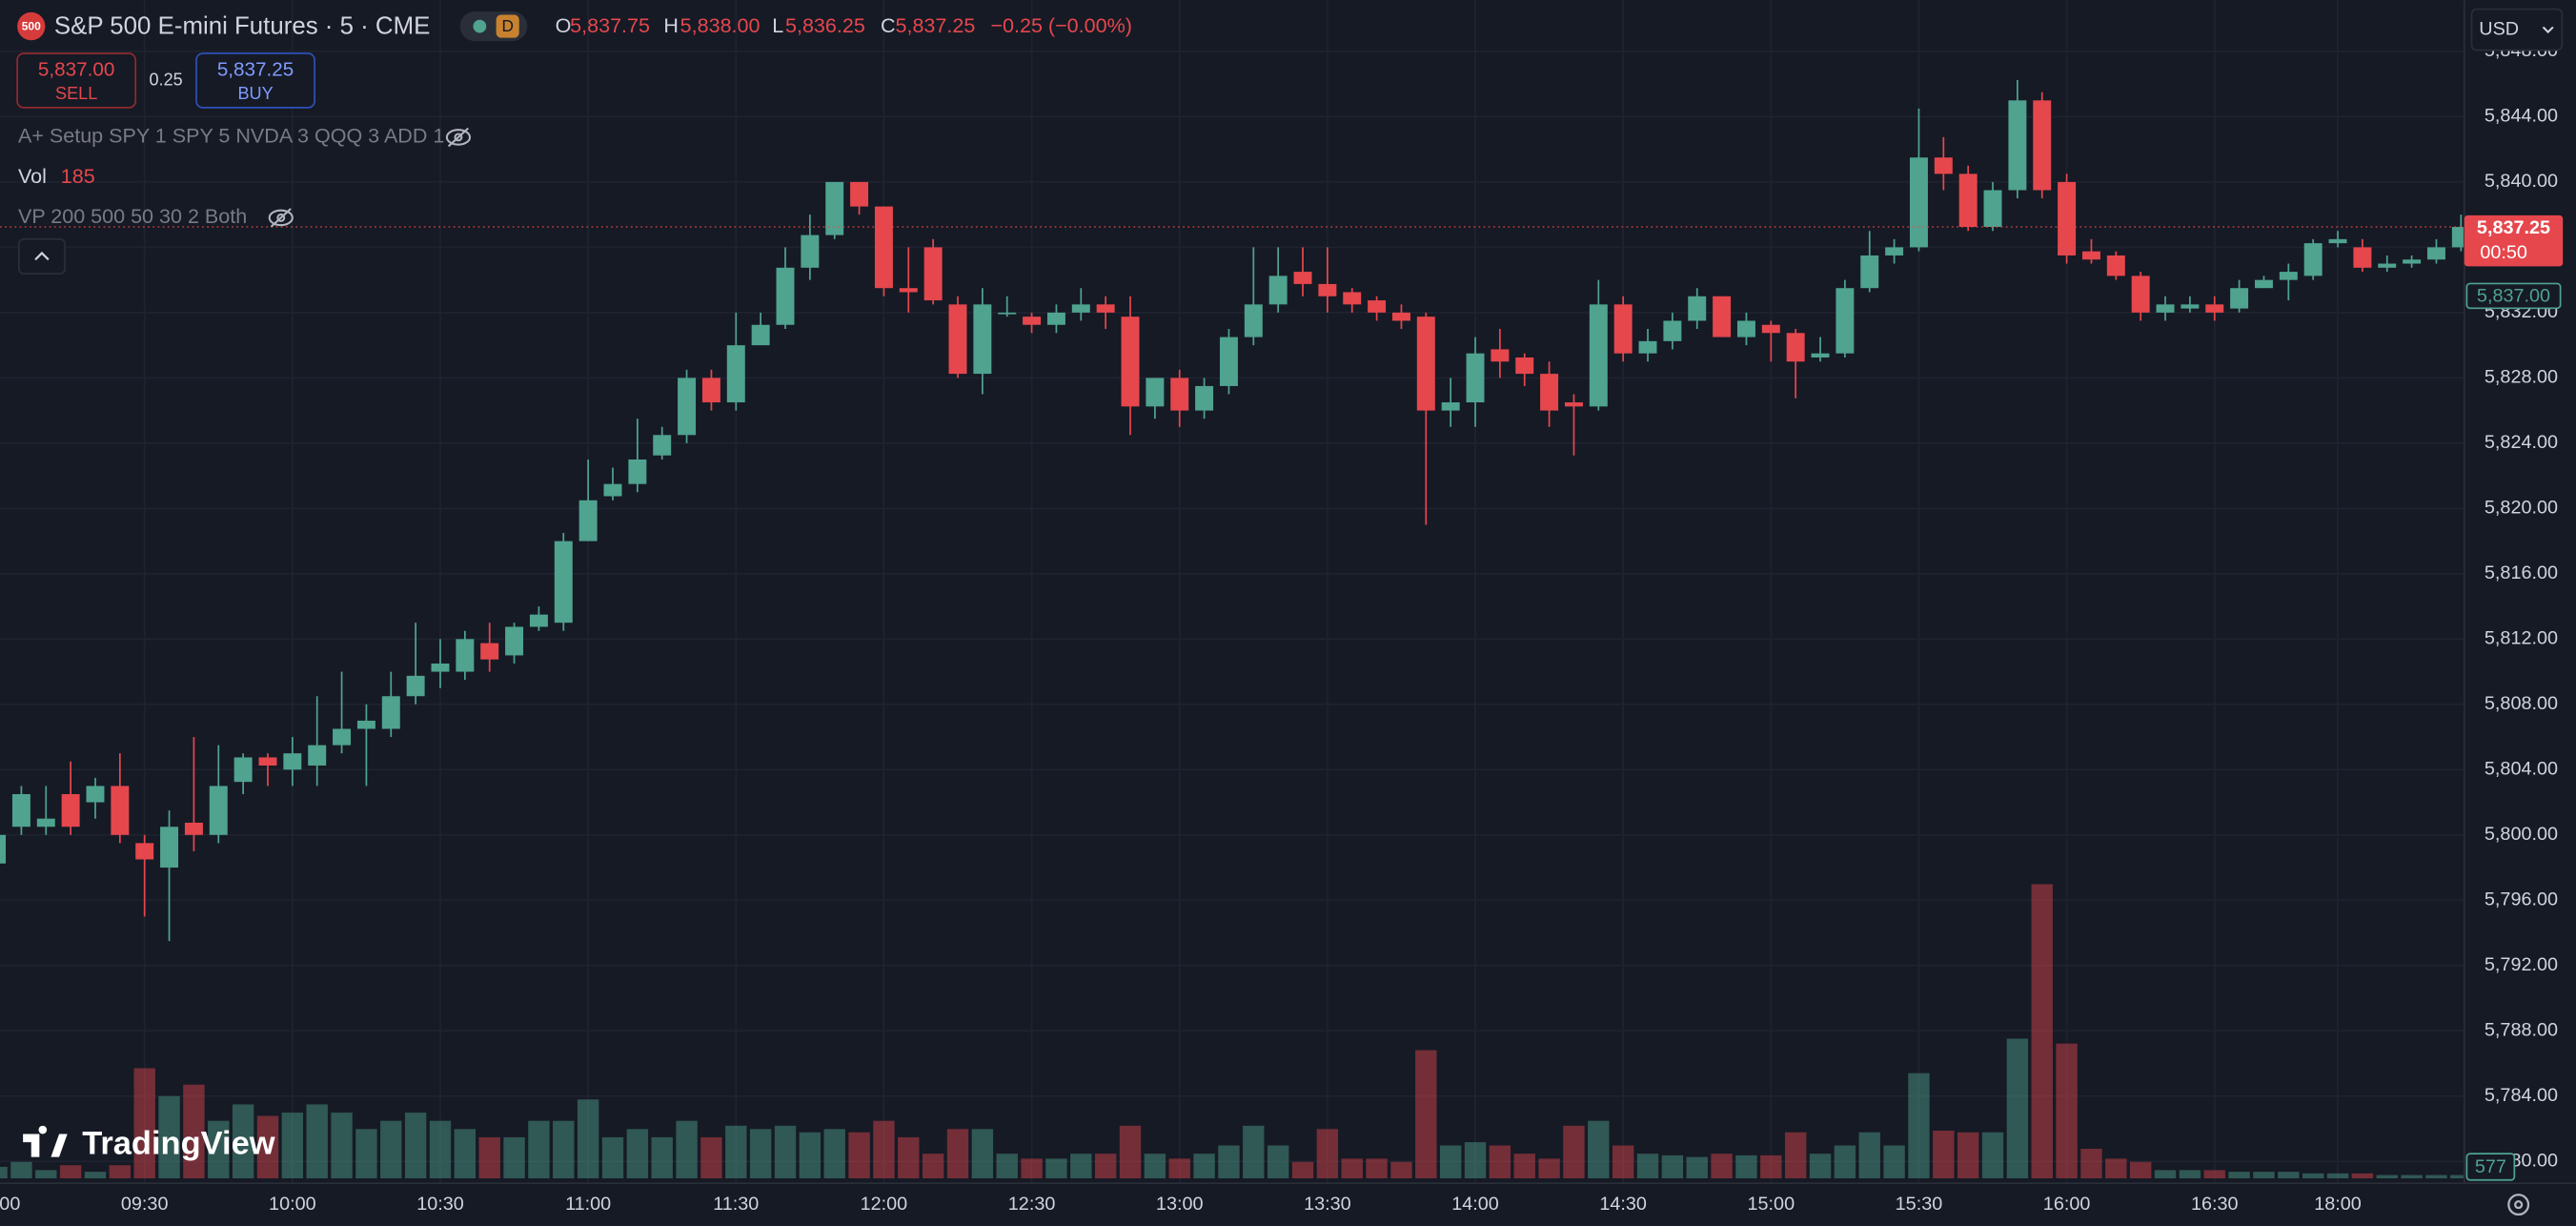 The image size is (2576, 1226). What do you see at coordinates (2521, 181) in the screenshot?
I see `y-tick-label: 5,840.00` at bounding box center [2521, 181].